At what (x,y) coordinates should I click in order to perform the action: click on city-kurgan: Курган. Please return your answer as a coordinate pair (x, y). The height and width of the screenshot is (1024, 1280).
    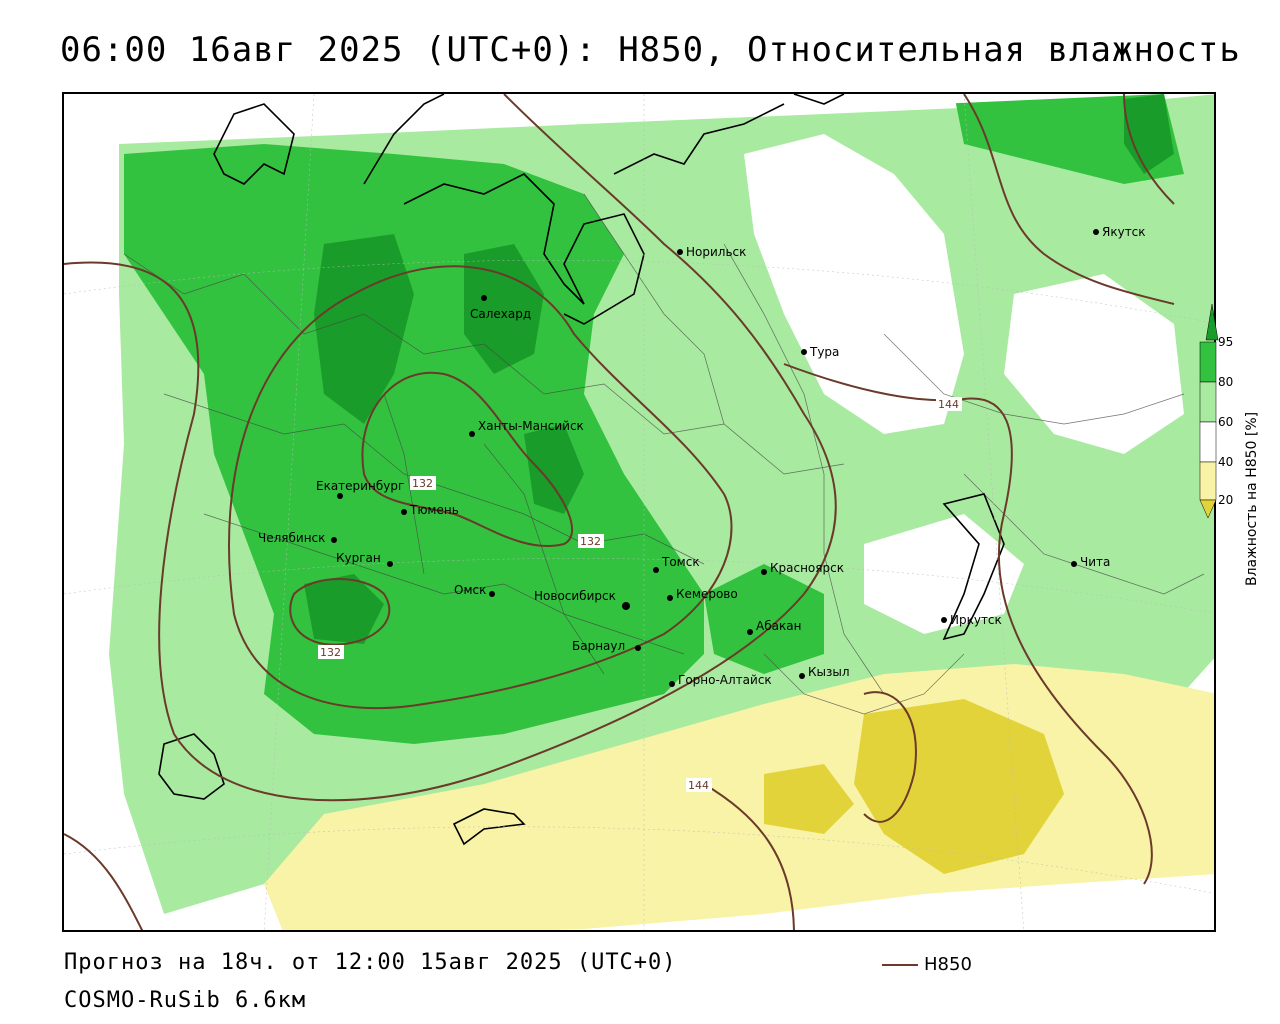
    Looking at the image, I should click on (364, 559).